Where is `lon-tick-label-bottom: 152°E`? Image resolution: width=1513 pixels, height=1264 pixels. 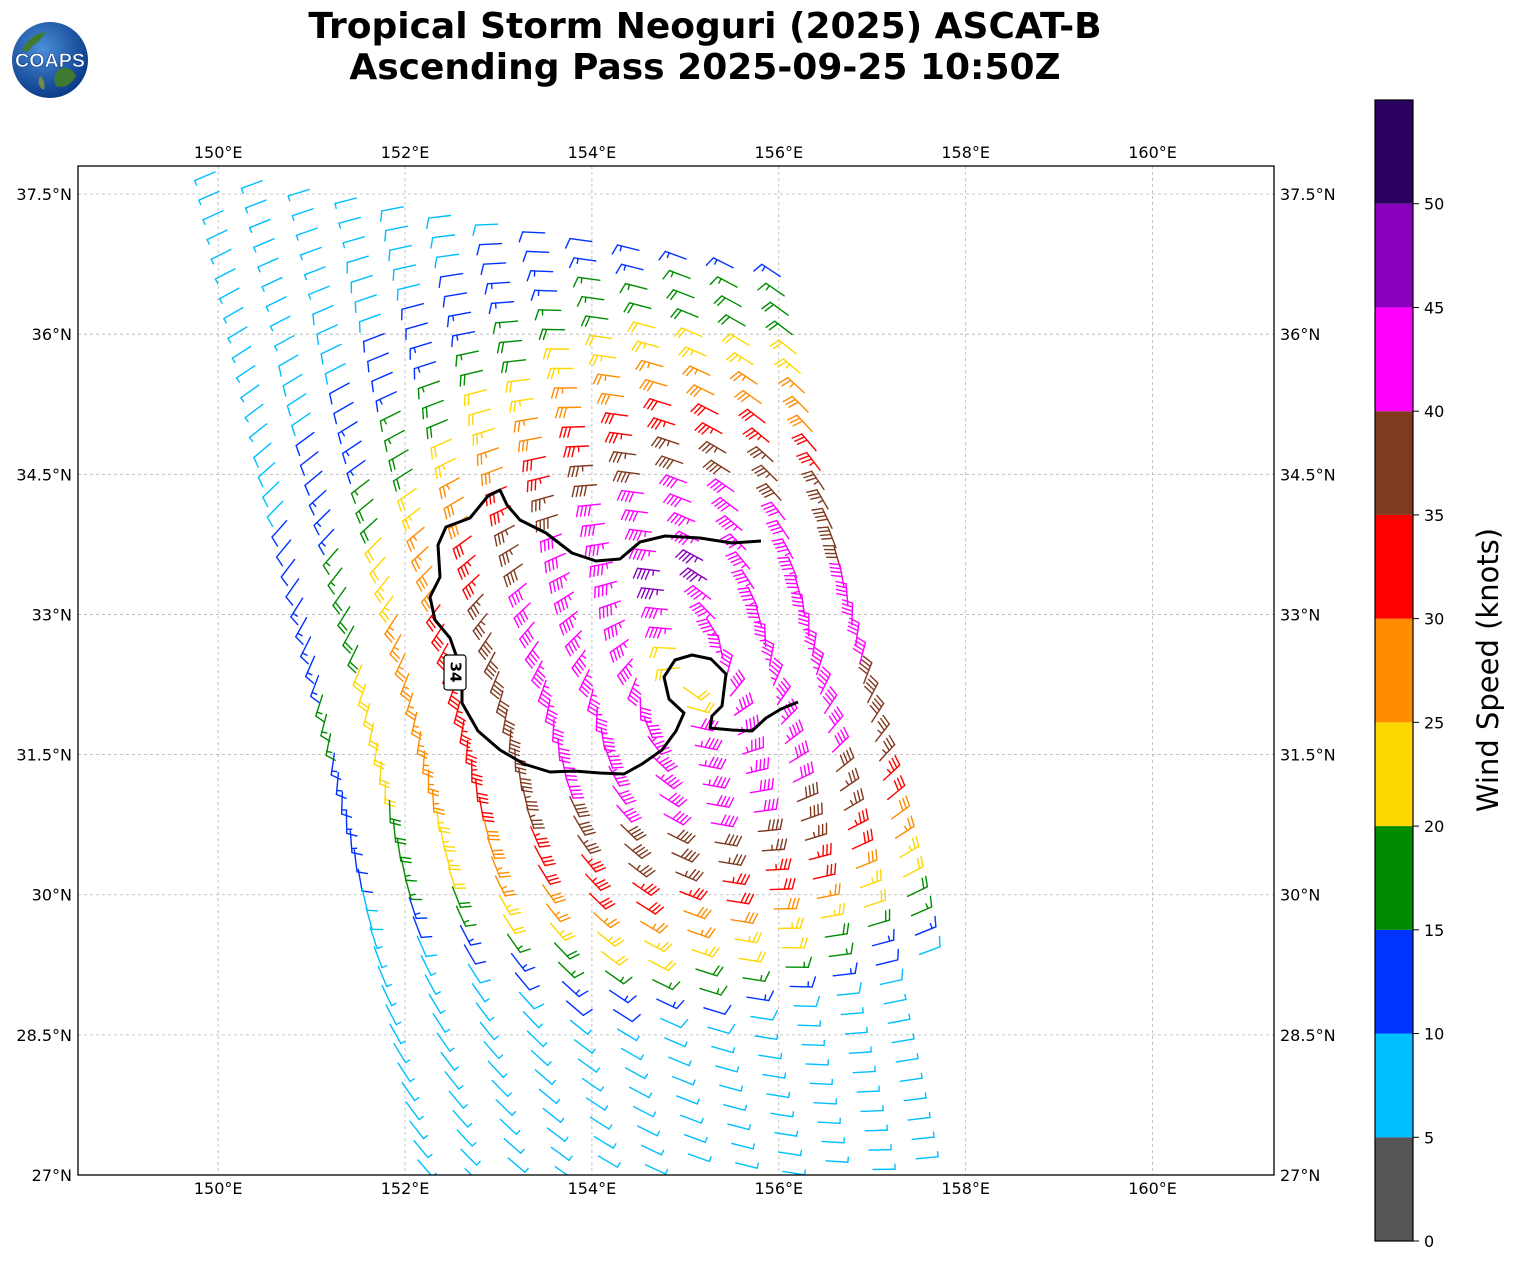 lon-tick-label-bottom: 152°E is located at coordinates (405, 1188).